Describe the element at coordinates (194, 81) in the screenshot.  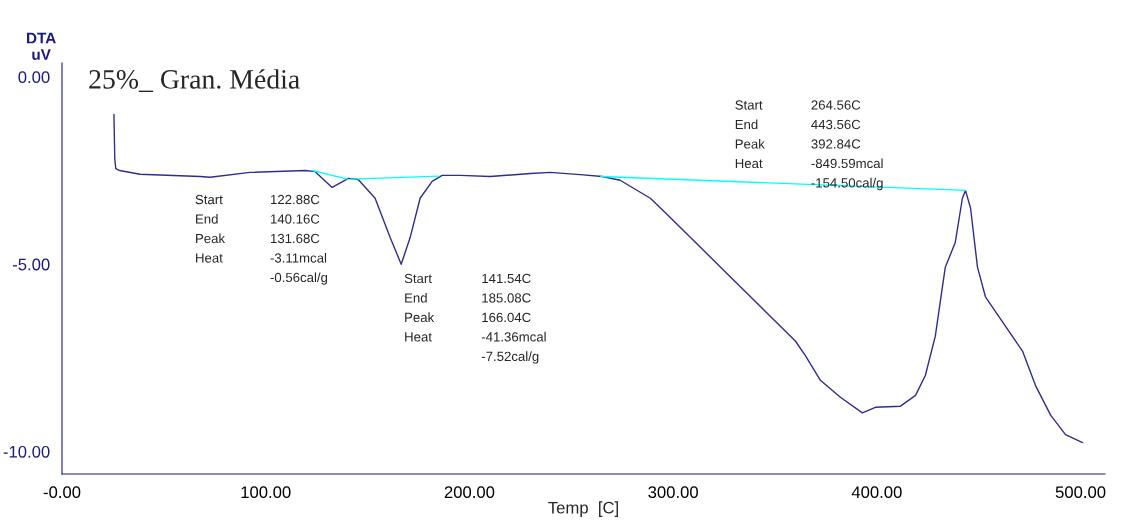
I see `chart-title: 25%_ Gran. Média` at that location.